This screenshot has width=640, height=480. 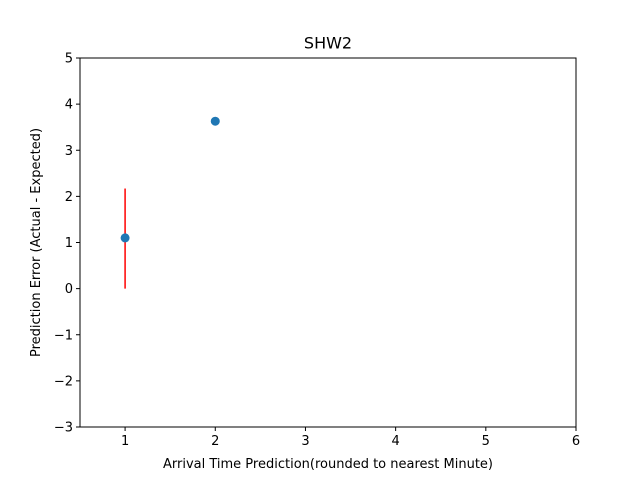 What do you see at coordinates (125, 441) in the screenshot?
I see `x-tick-label: 1` at bounding box center [125, 441].